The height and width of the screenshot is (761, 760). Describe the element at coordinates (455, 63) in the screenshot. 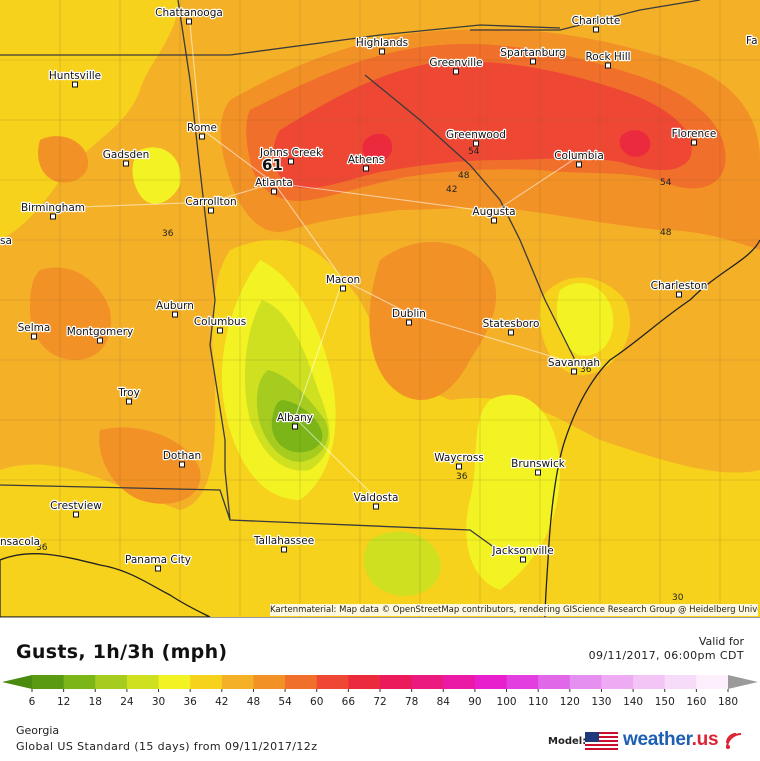

I see `city-label: Greenville` at that location.